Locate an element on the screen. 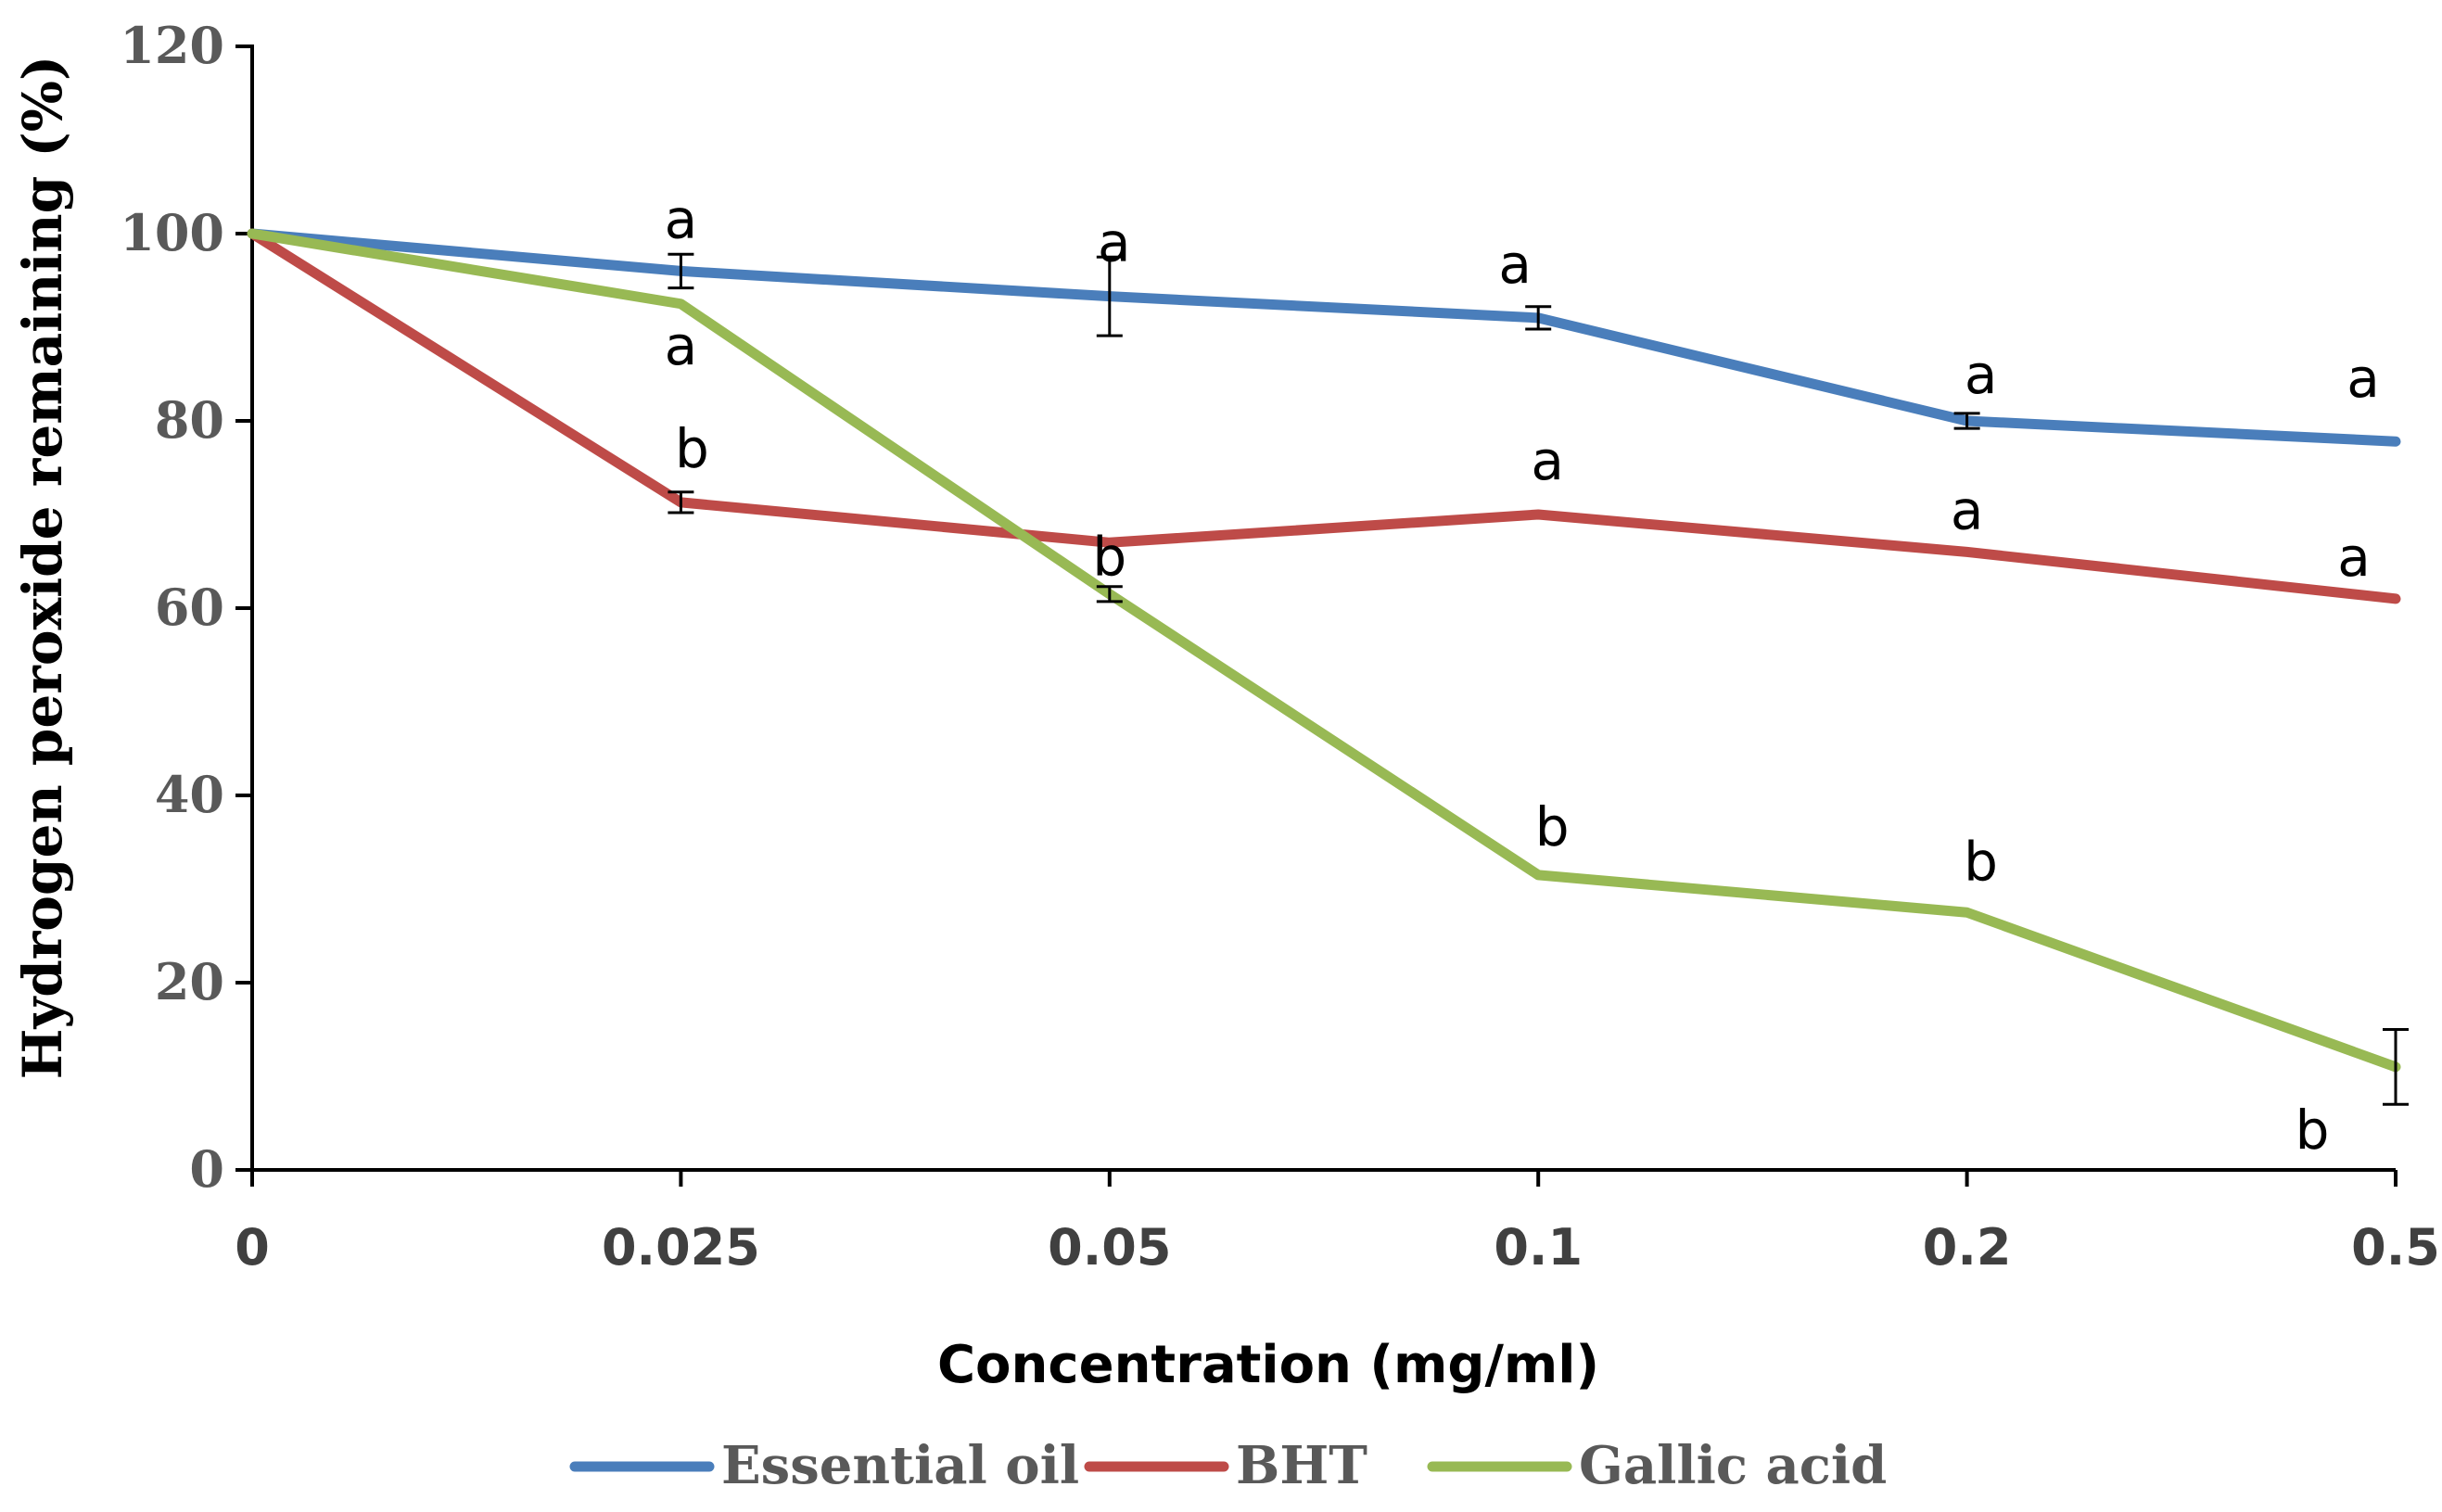 The image size is (2442, 1512). x-tick-label: 0.5 is located at coordinates (2395, 1247).